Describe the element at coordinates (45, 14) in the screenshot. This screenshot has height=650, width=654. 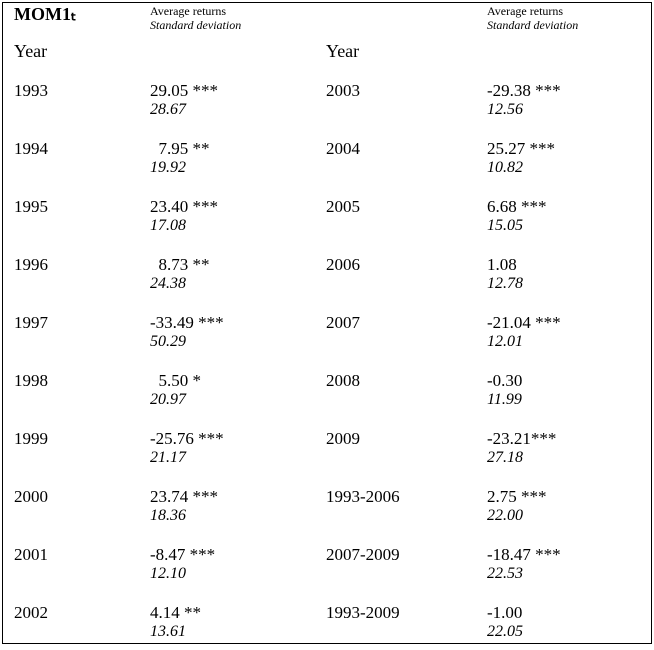
I see `table-title: MOM1ₜ` at that location.